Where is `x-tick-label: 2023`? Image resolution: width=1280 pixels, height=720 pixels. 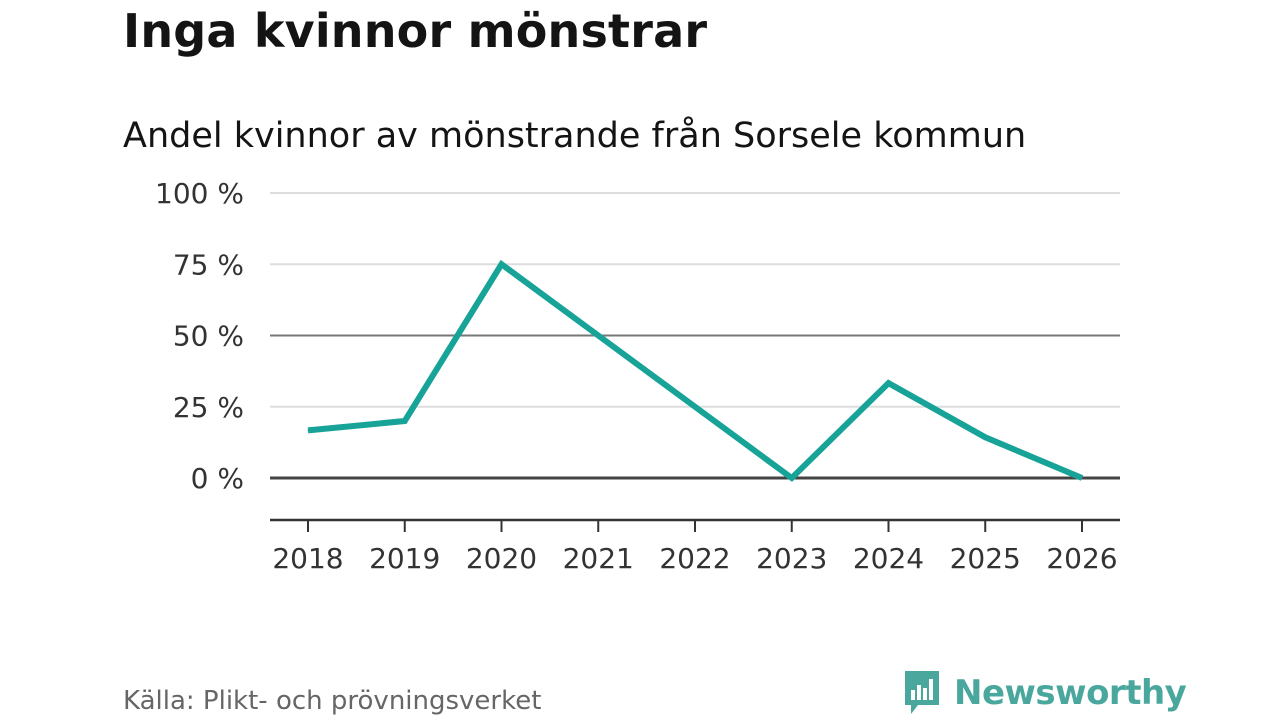 x-tick-label: 2023 is located at coordinates (791, 558).